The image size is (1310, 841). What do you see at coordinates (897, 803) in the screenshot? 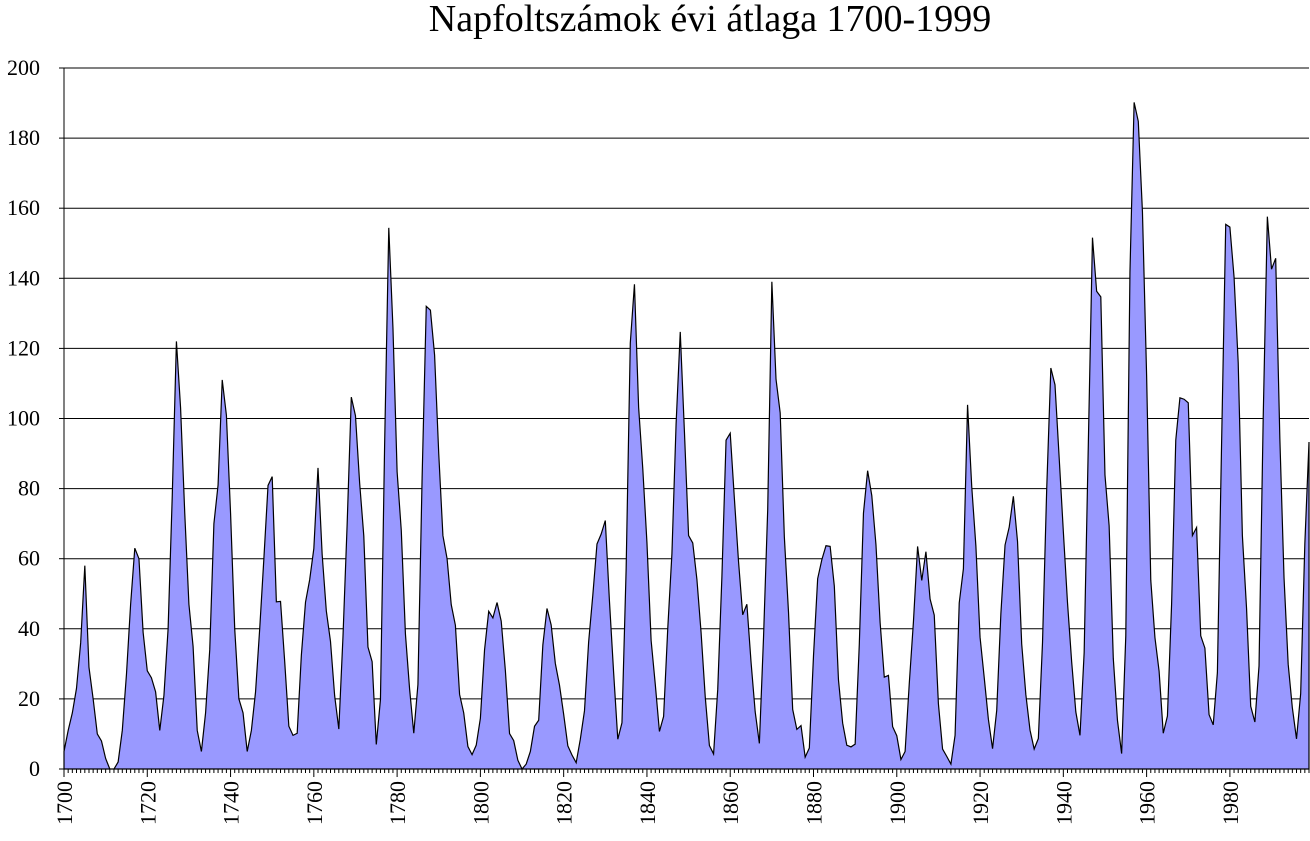
I see `x-tick-label: 1900` at bounding box center [897, 803].